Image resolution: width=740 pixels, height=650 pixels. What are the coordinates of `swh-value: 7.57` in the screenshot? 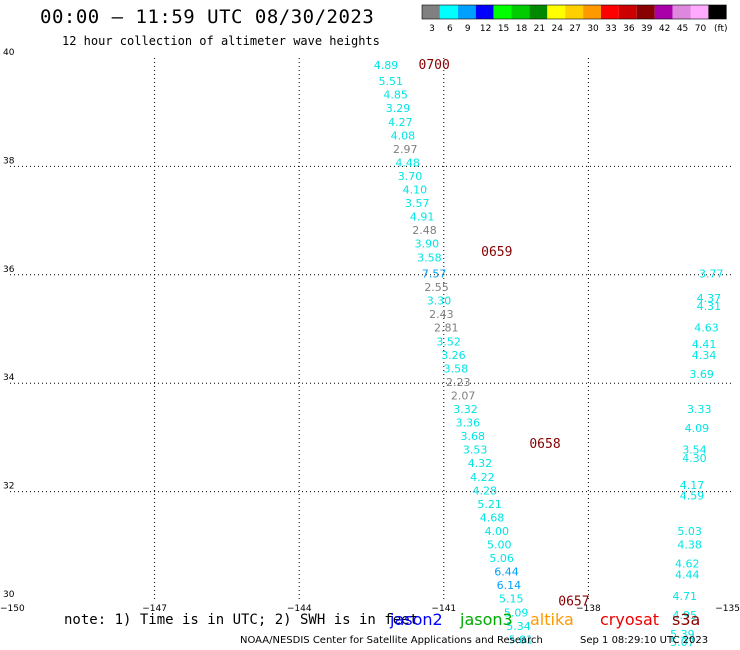 It's located at (434, 274).